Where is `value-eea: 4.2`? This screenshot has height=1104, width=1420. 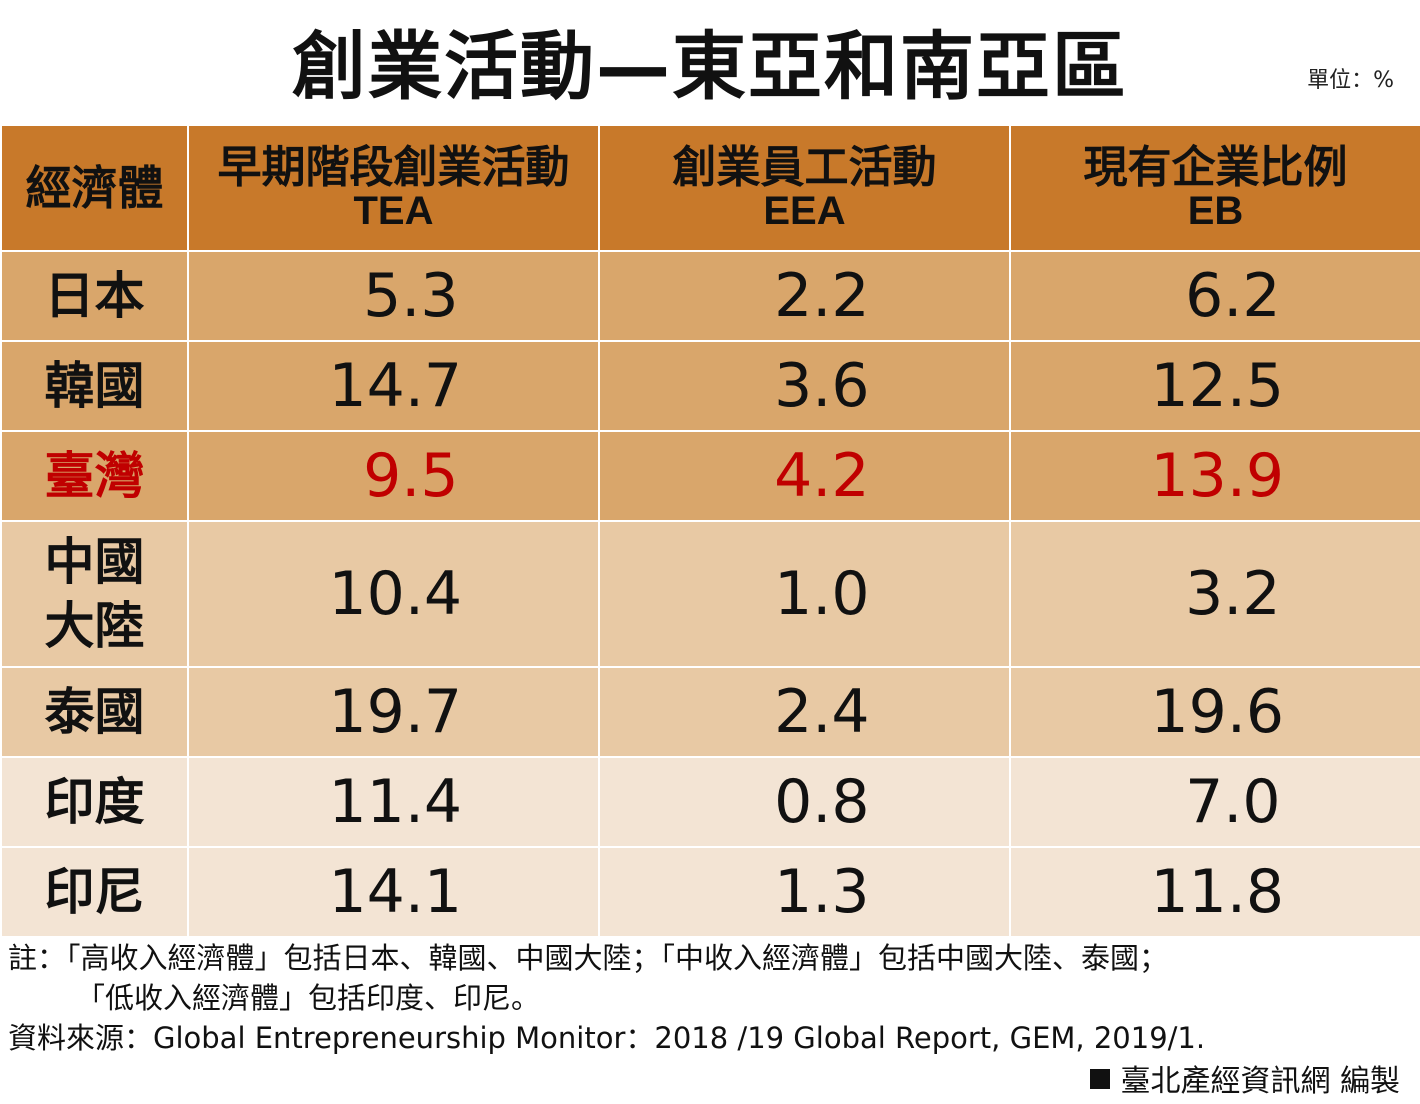 value-eea: 4.2 is located at coordinates (822, 476).